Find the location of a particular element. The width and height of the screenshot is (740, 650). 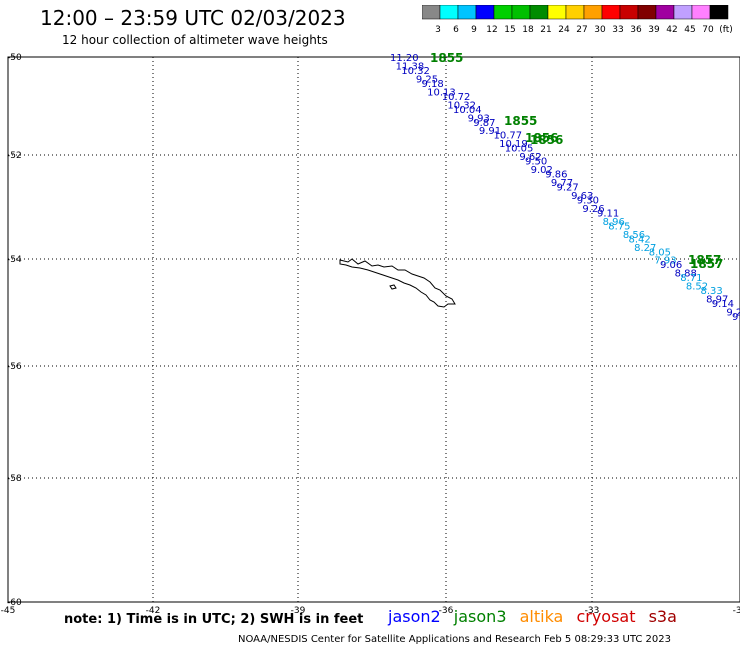

colorbar-label: 21 is located at coordinates (545, 30).